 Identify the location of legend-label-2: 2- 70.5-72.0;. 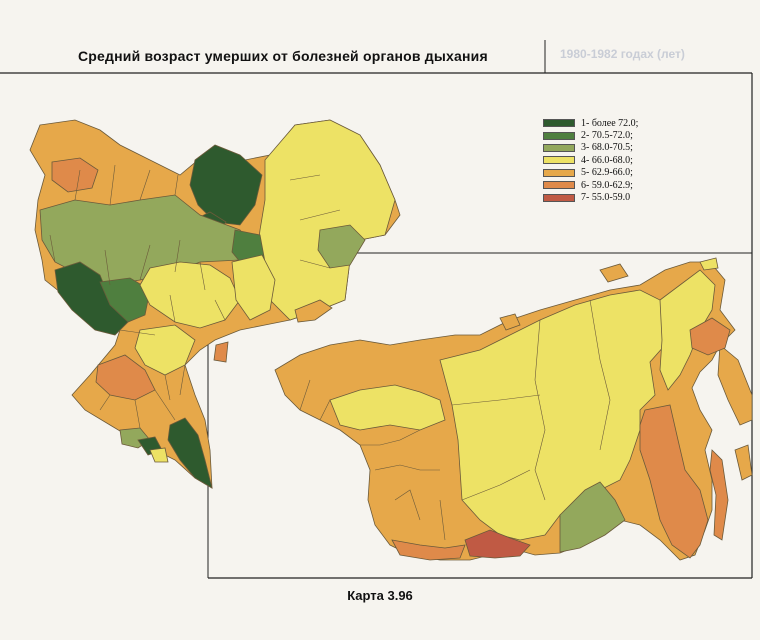
(607, 136).